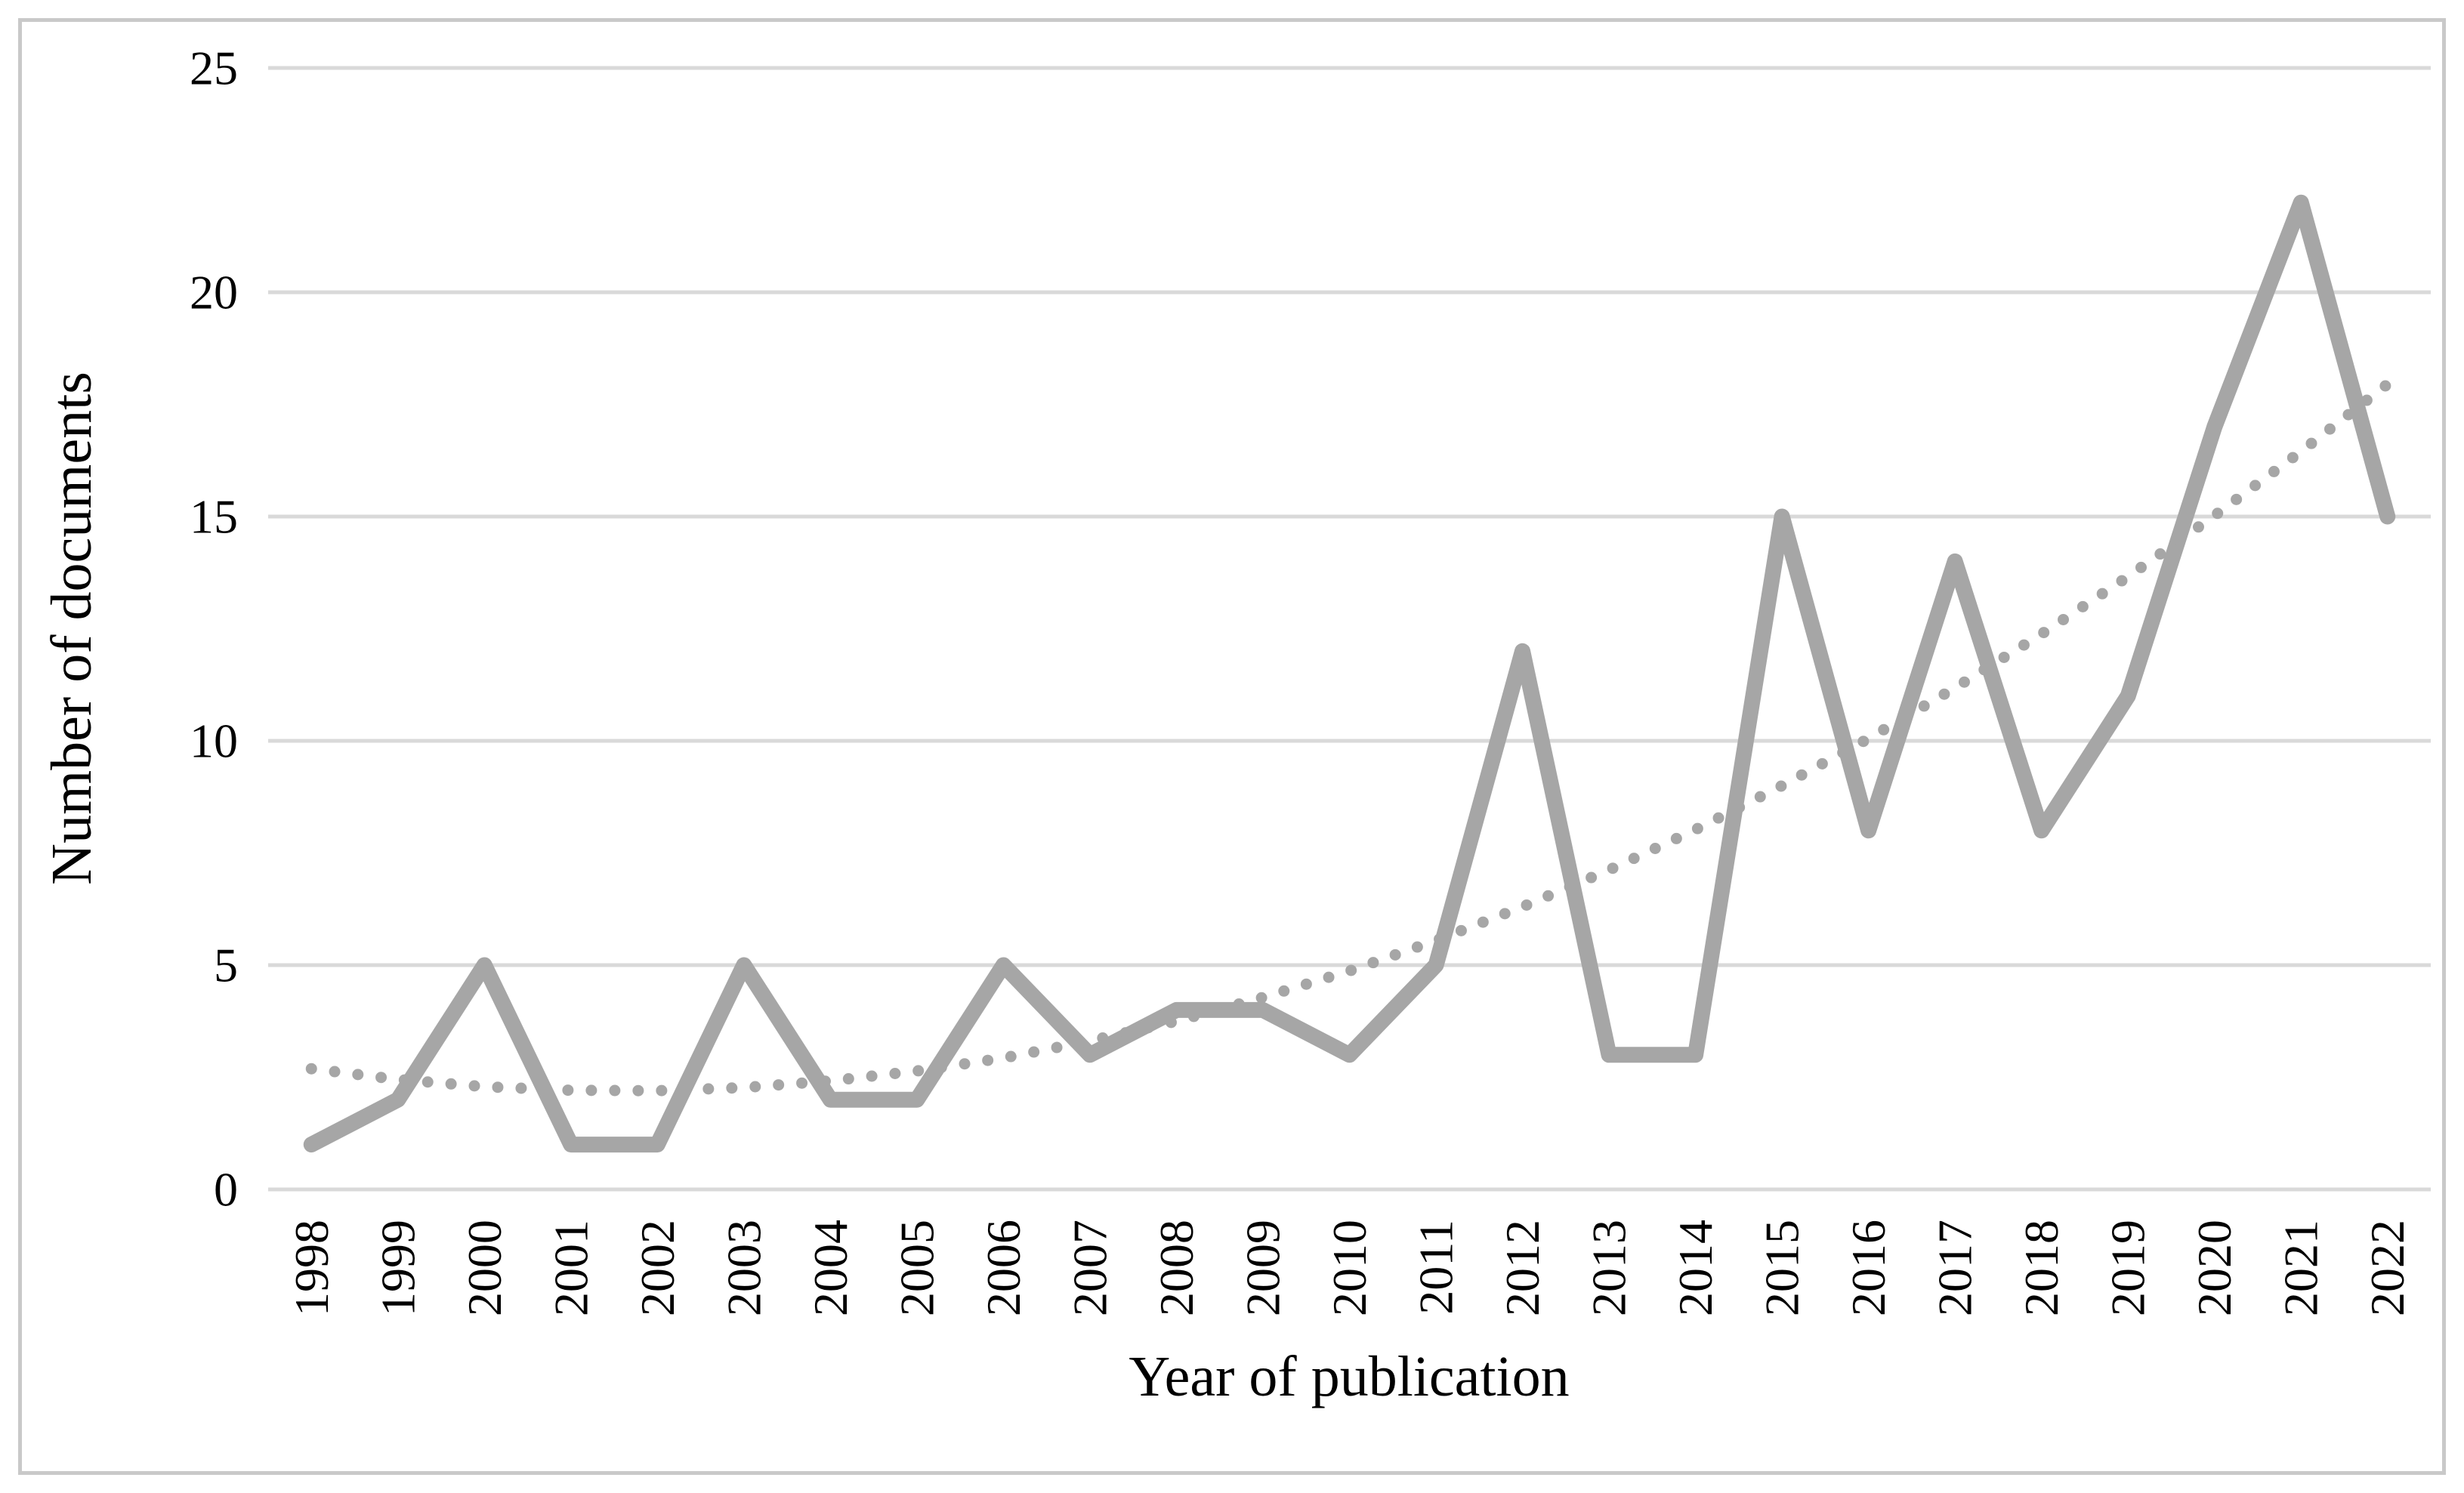 The width and height of the screenshot is (2464, 1493). What do you see at coordinates (1263, 1268) in the screenshot?
I see `x-tick-label: 2009` at bounding box center [1263, 1268].